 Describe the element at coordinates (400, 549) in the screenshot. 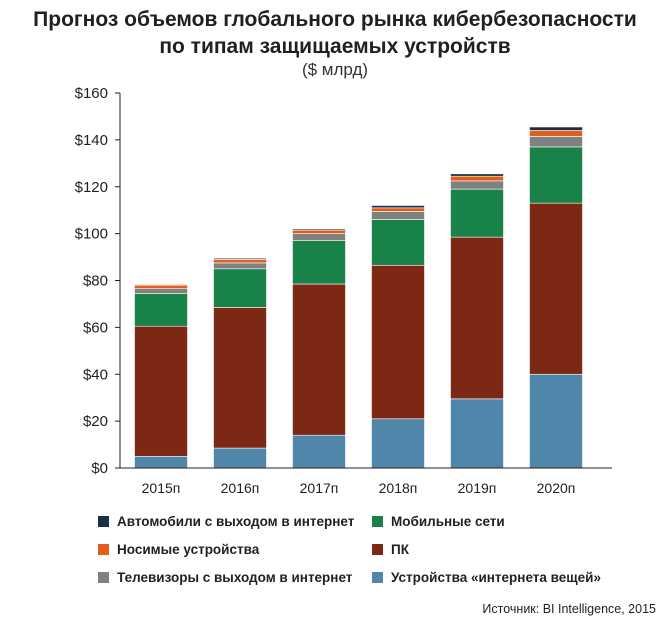

I see `legend-label: ПК` at that location.